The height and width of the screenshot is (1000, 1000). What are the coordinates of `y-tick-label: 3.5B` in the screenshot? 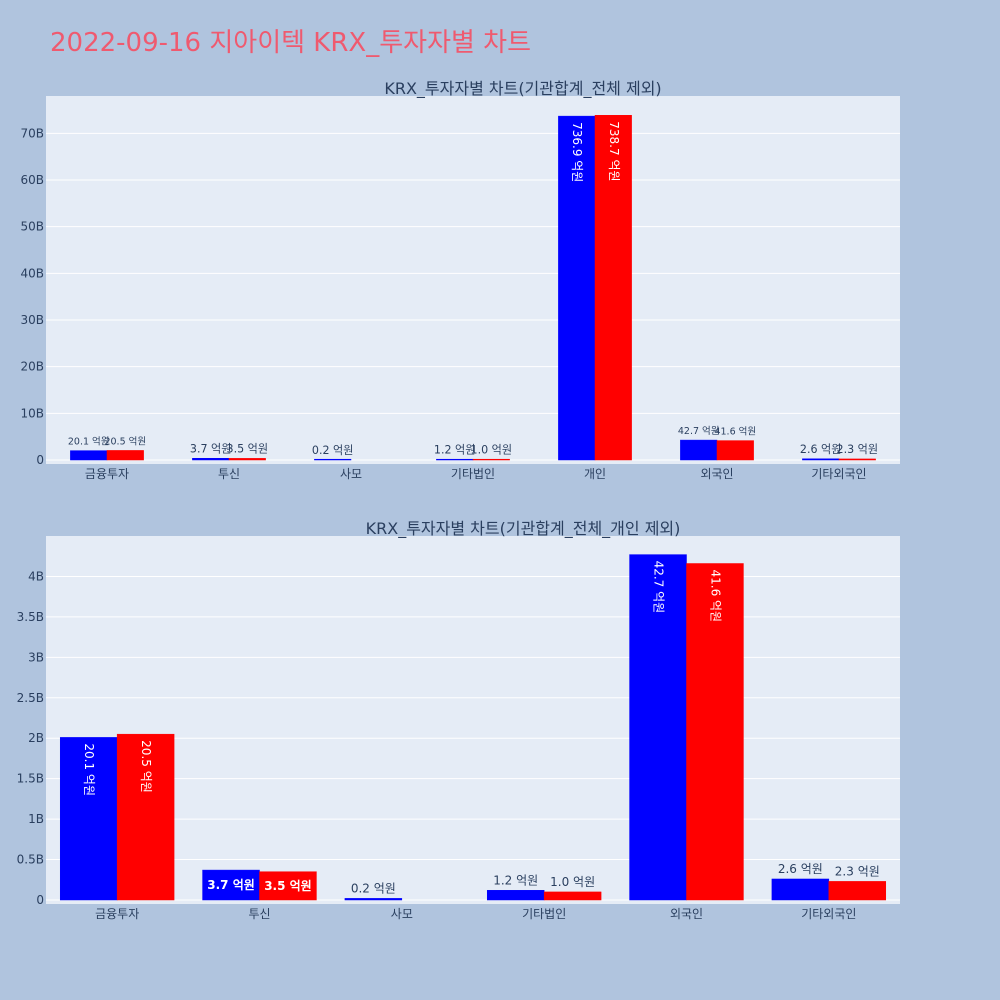 It's located at (30, 617).